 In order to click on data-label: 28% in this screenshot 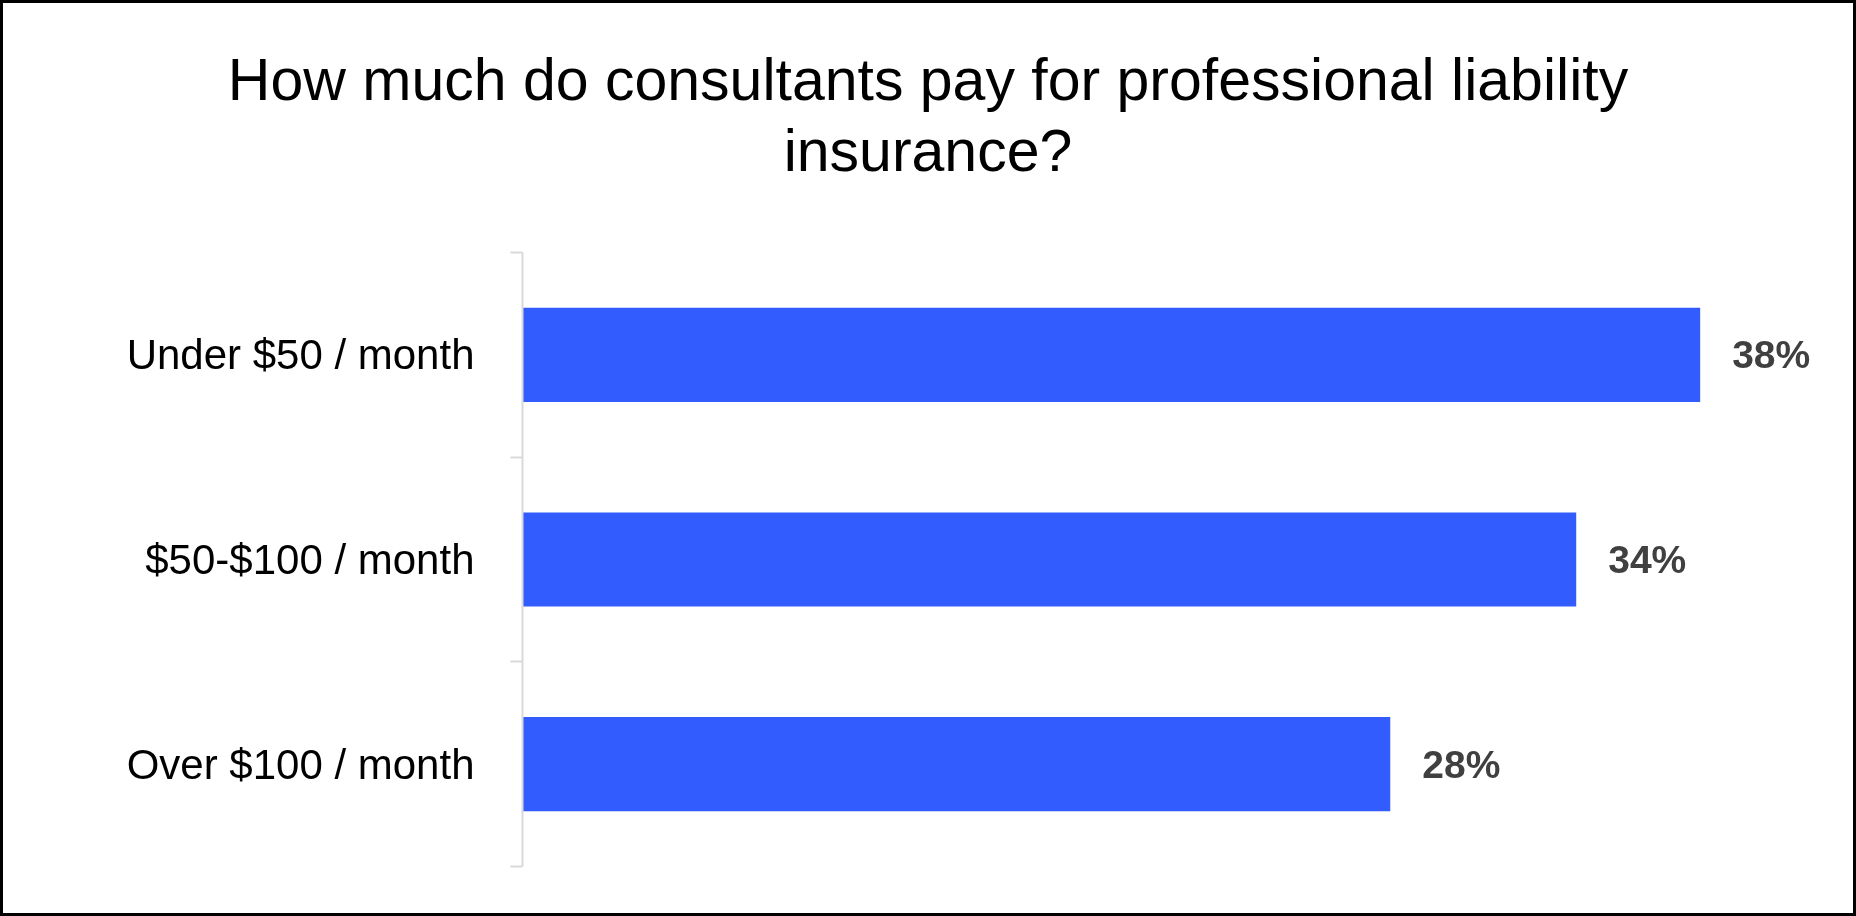, I will do `click(1461, 764)`.